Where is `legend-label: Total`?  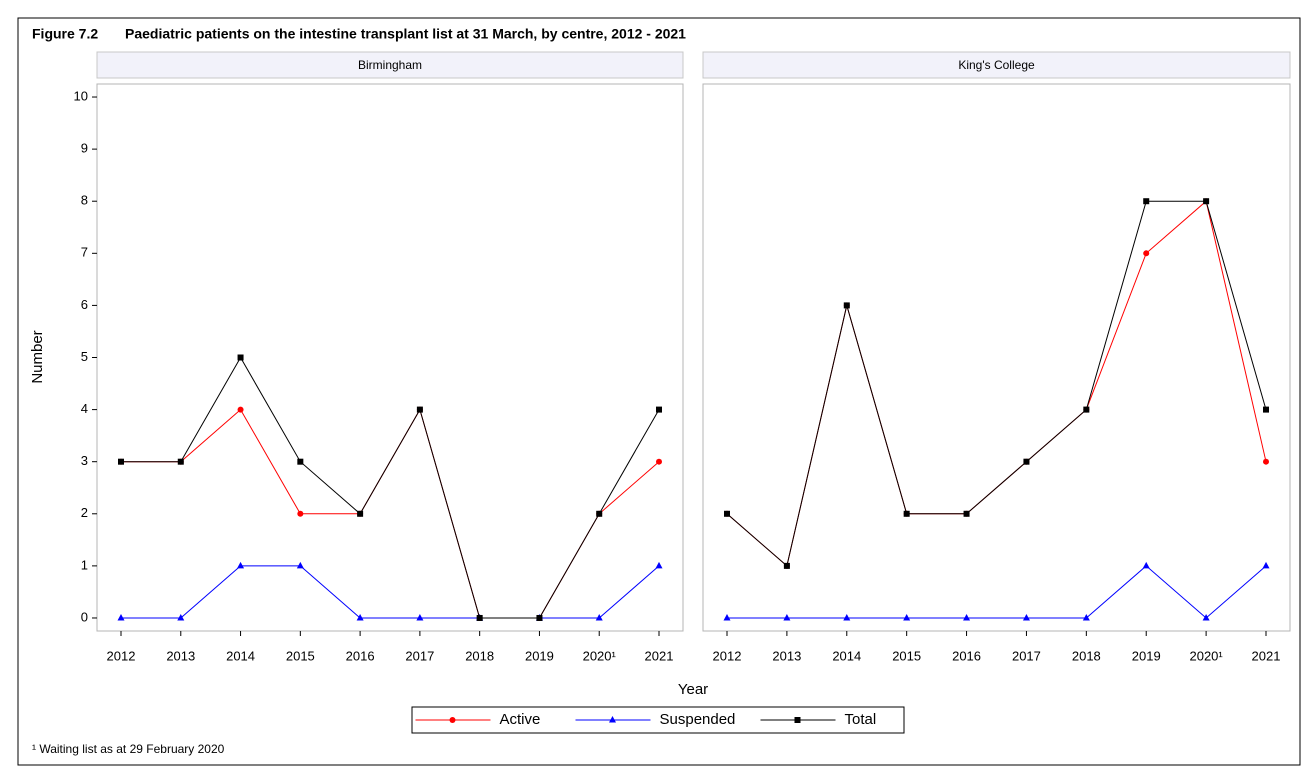
legend-label: Total is located at coordinates (861, 719).